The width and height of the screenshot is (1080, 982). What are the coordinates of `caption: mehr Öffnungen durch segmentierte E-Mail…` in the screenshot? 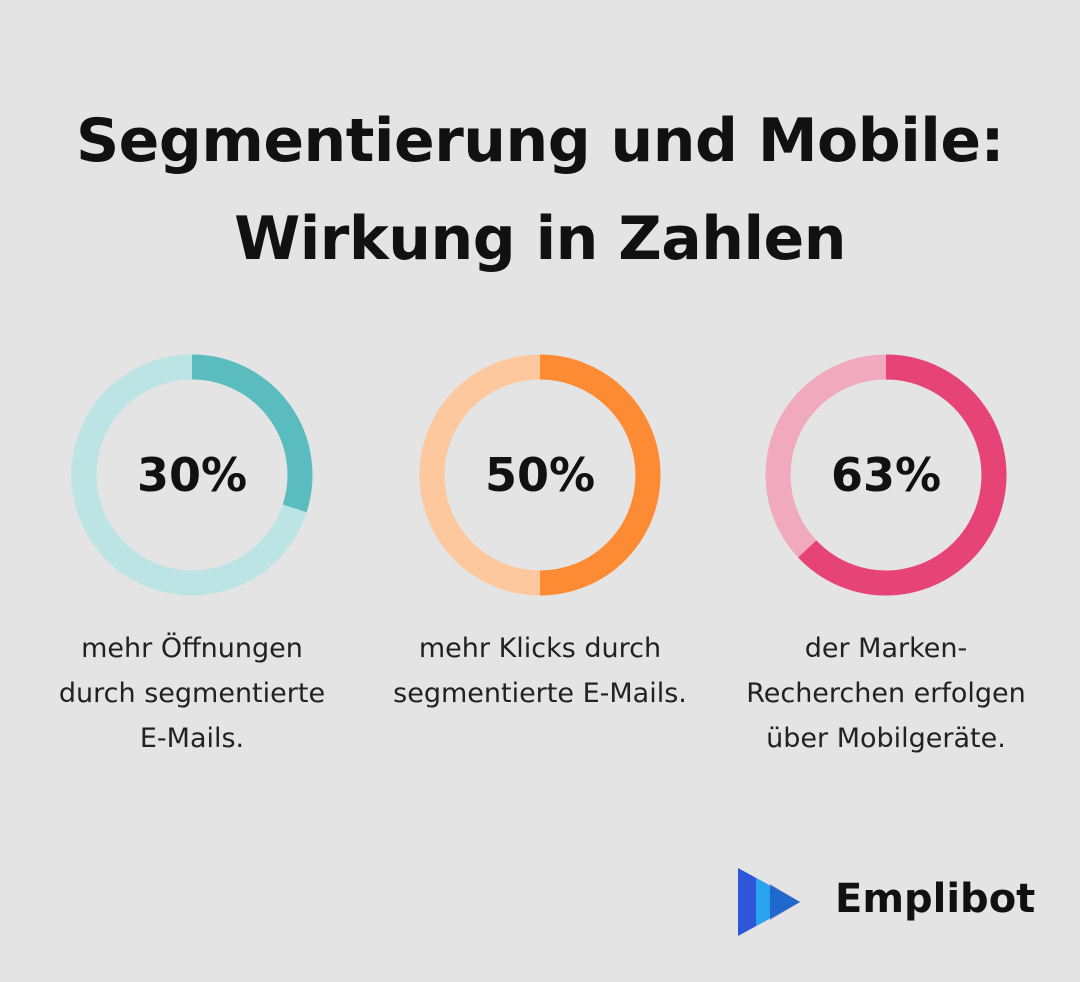 It's located at (192, 693).